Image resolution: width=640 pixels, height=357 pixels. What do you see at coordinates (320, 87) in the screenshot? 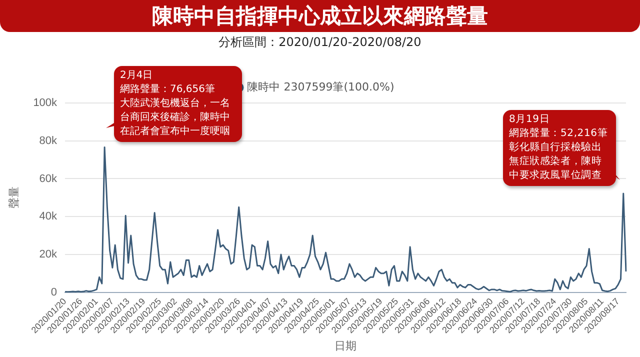
I see `legend-label: 陳時中 2307599筆(100.0%)` at bounding box center [320, 87].